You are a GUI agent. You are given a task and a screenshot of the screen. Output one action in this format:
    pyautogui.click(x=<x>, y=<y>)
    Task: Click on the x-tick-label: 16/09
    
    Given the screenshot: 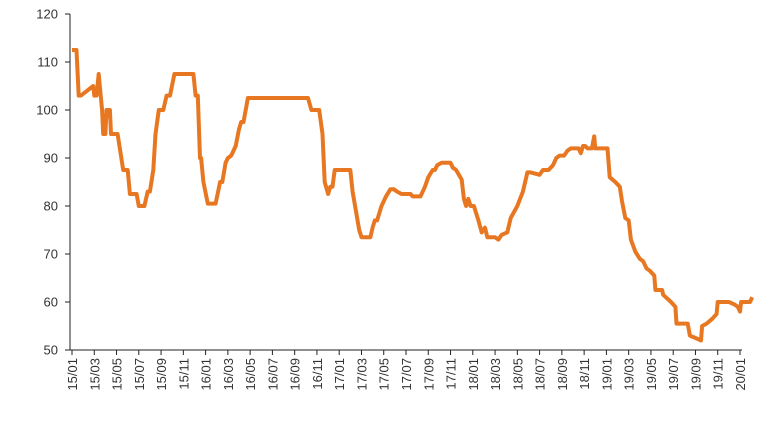 What is the action you would take?
    pyautogui.click(x=295, y=374)
    